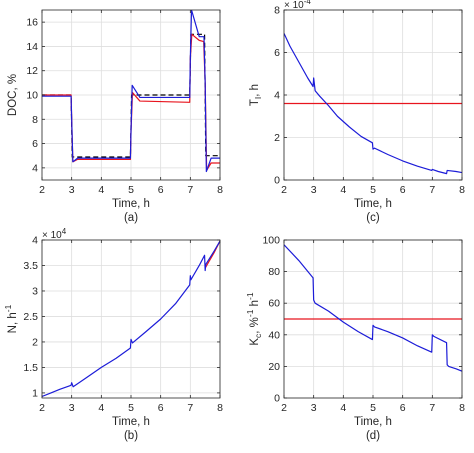 This screenshot has width=474, height=453. Describe the element at coordinates (373, 218) in the screenshot. I see `panel-caption: (c)` at that location.